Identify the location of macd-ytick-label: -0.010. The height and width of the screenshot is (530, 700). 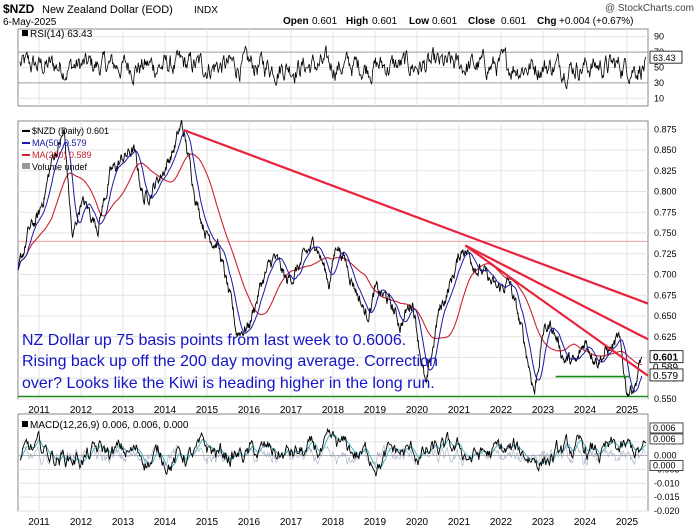
(667, 483).